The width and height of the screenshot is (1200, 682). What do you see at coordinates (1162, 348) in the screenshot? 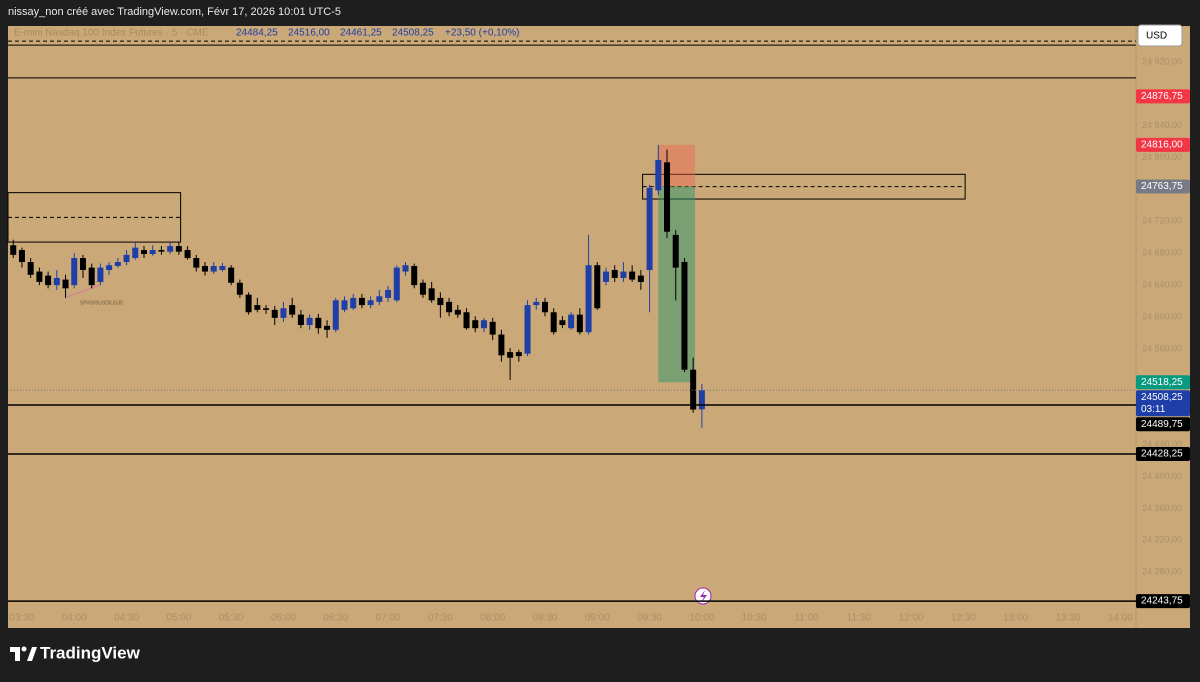
I see `y-tick-label: 24 560,00` at bounding box center [1162, 348].